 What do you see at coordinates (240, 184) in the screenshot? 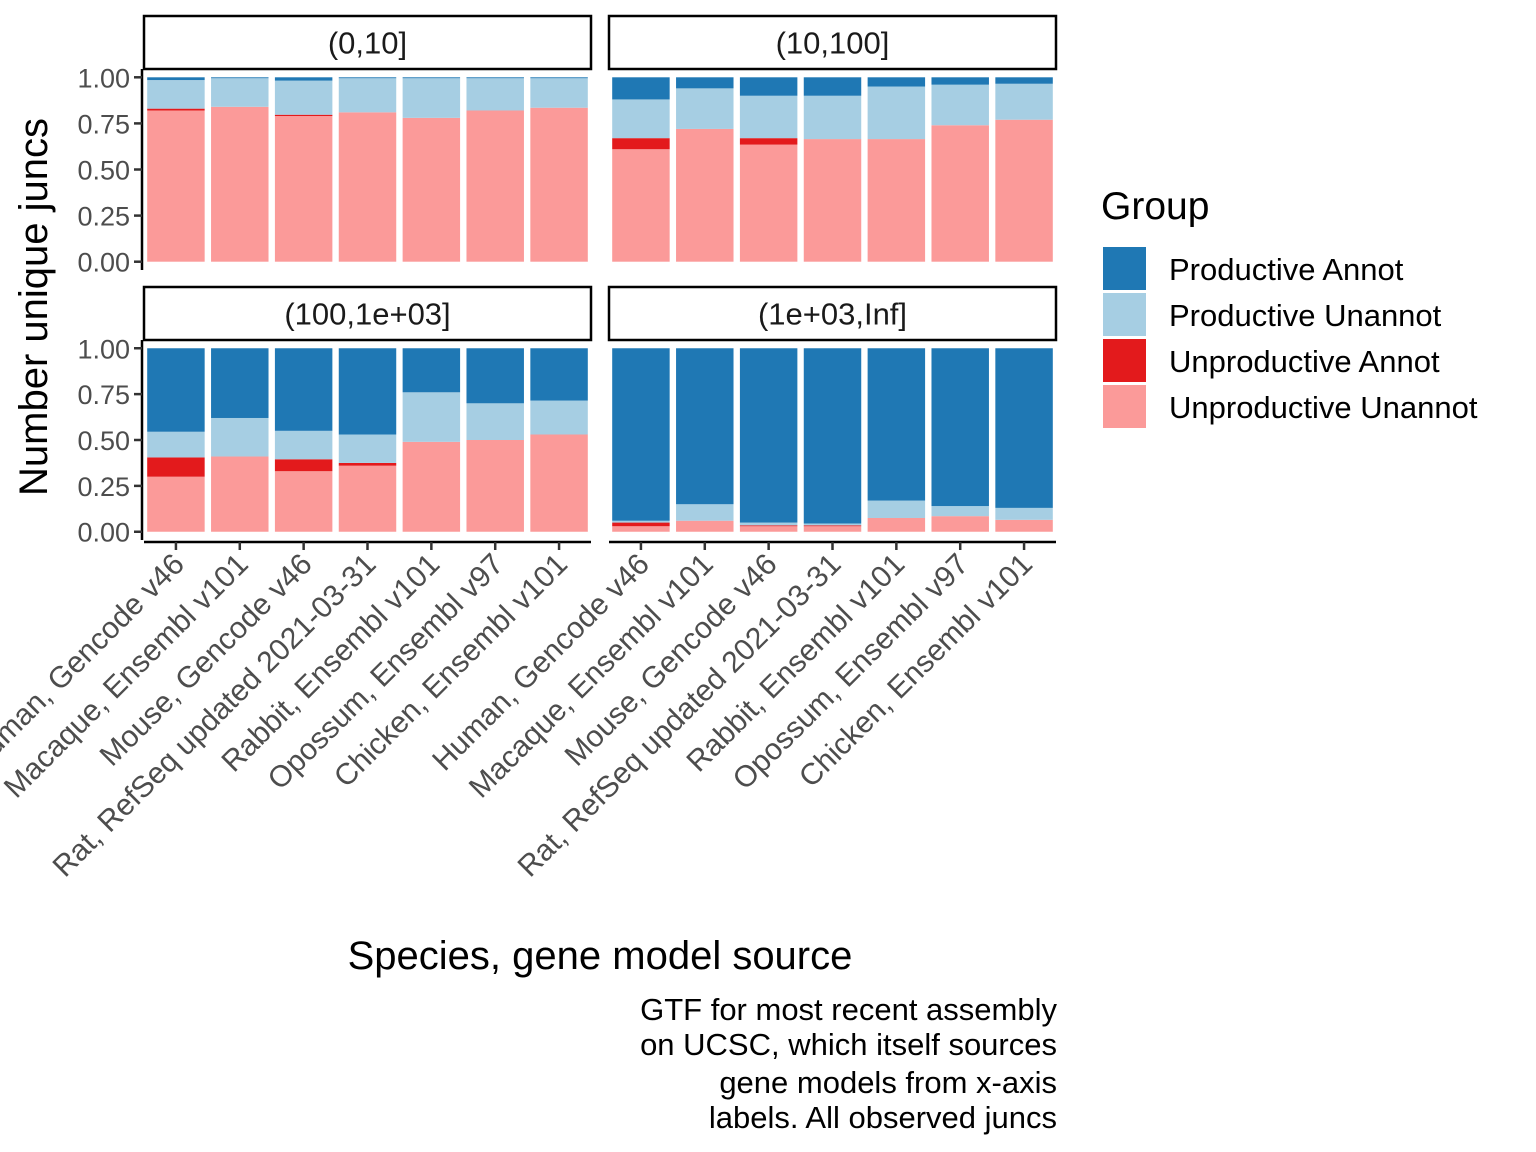
I see `facet-0-10-bar-macaque-ensembl-v101-unproductive-unannot` at bounding box center [240, 184].